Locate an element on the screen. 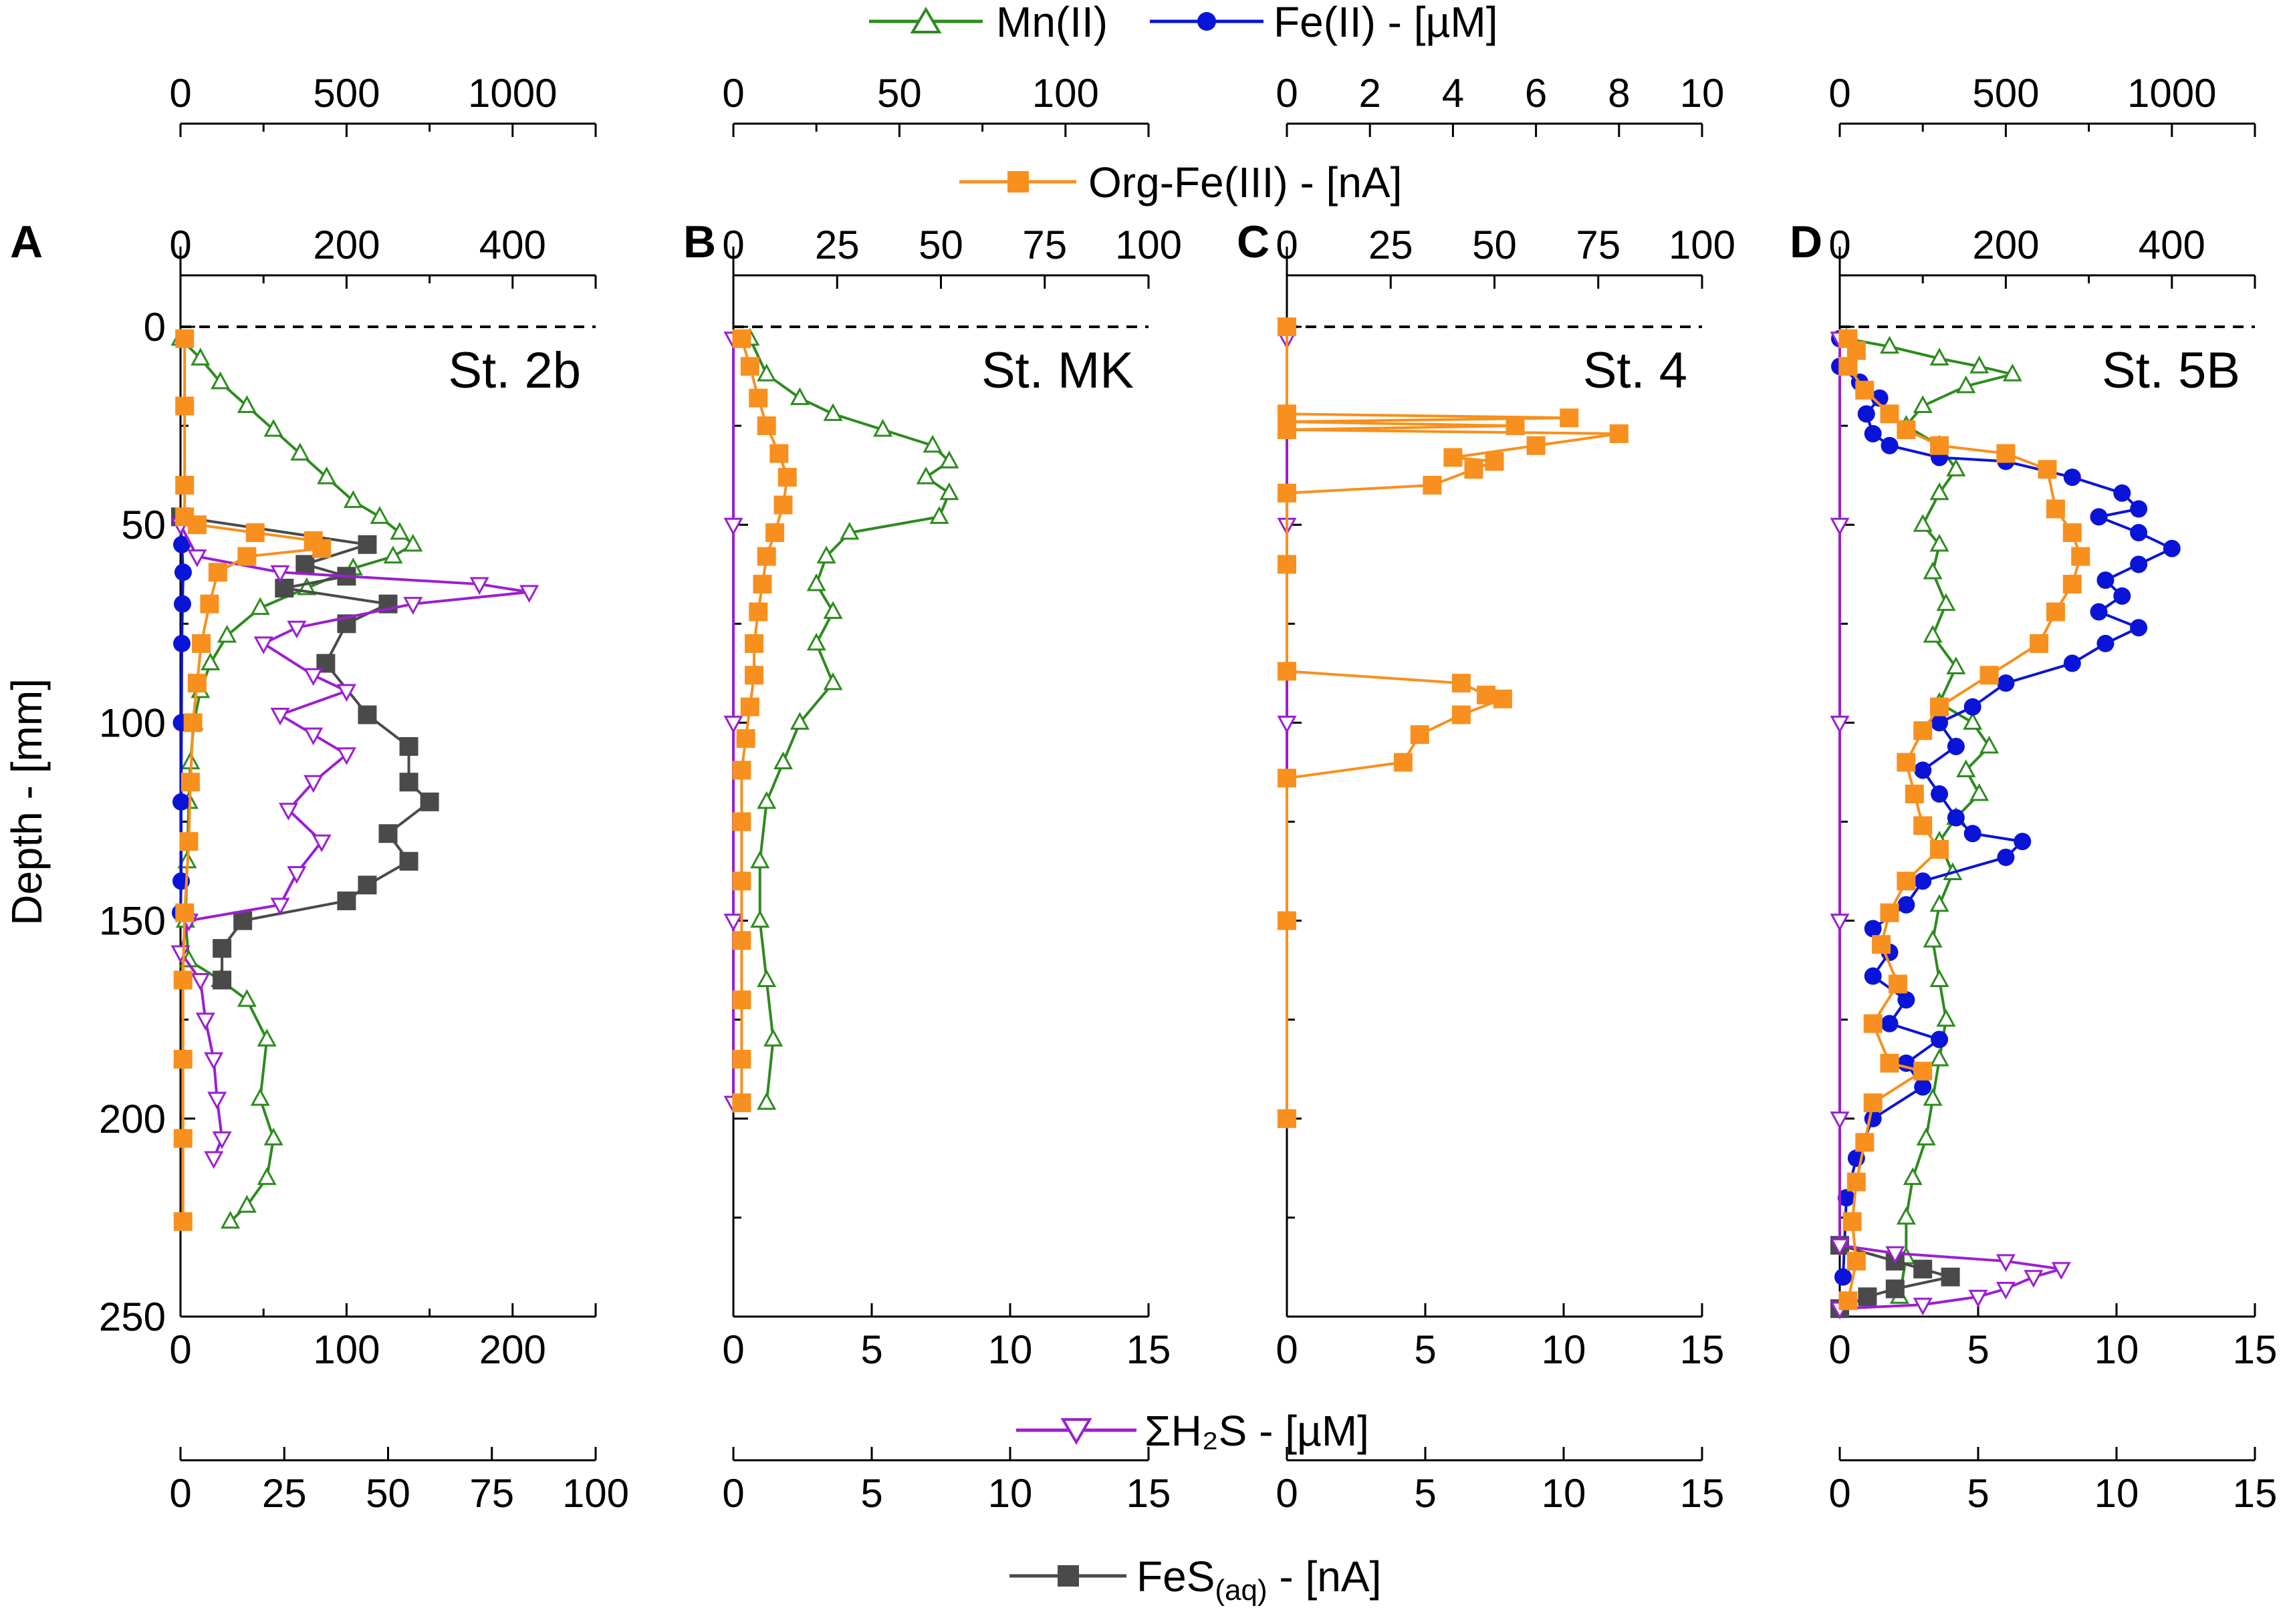 The image size is (2289, 1624). axis-org: 0 200 400 is located at coordinates (383, 256).